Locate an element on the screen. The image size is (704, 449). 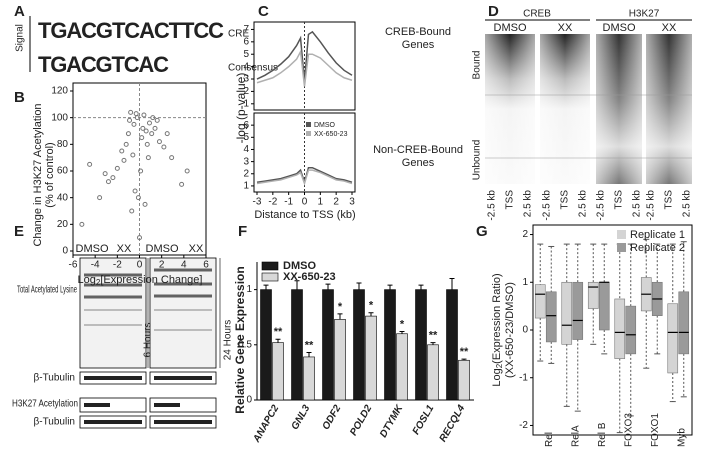
x-tick-label: 1 is located at coordinates (321, 202).